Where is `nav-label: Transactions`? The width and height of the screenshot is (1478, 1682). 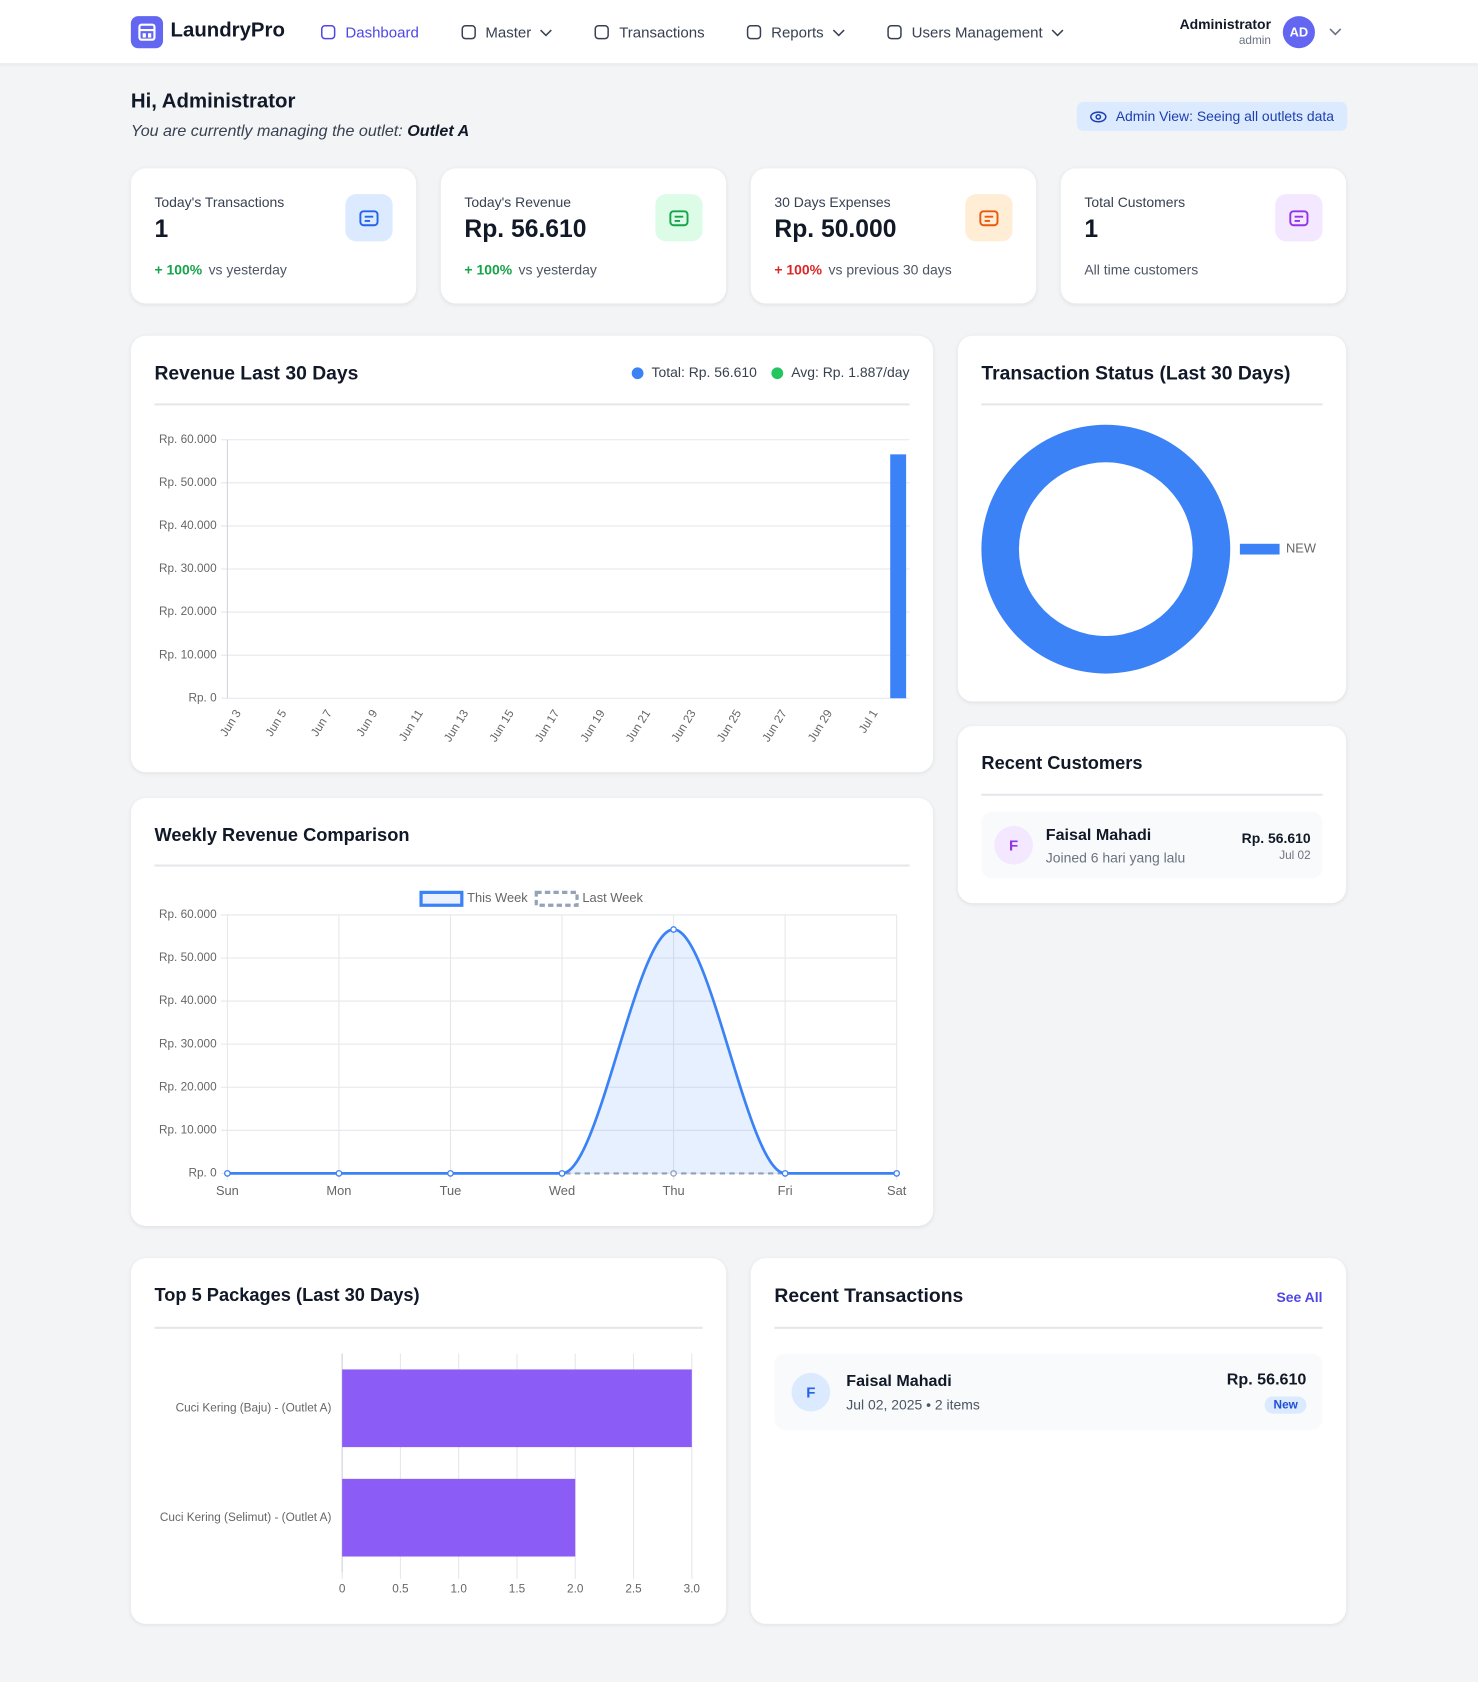
nav-label: Transactions is located at coordinates (662, 32).